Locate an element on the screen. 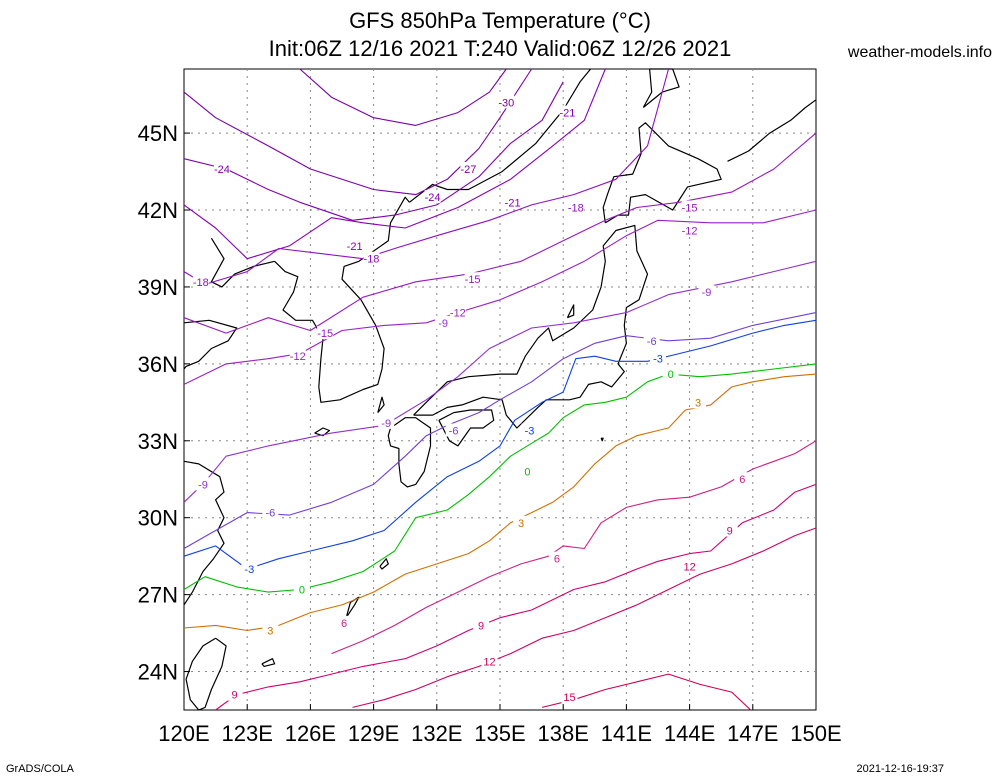 The image size is (1000, 779). contour-label: -24 is located at coordinates (433, 198).